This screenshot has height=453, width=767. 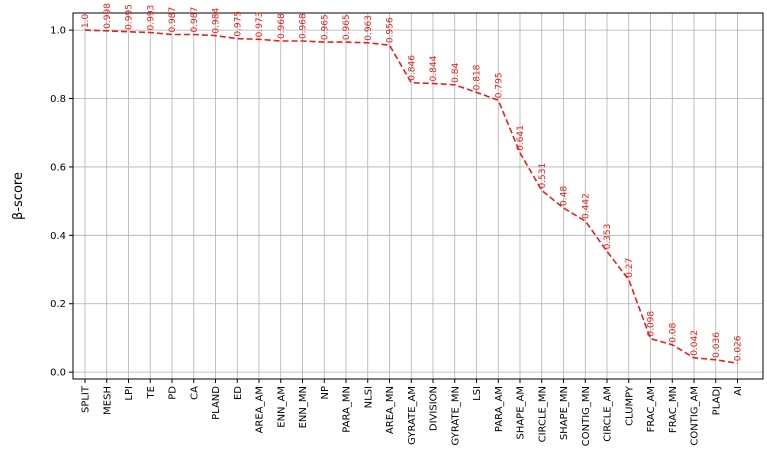 I want to click on y-tick-label: 0.4, so click(x=58, y=236).